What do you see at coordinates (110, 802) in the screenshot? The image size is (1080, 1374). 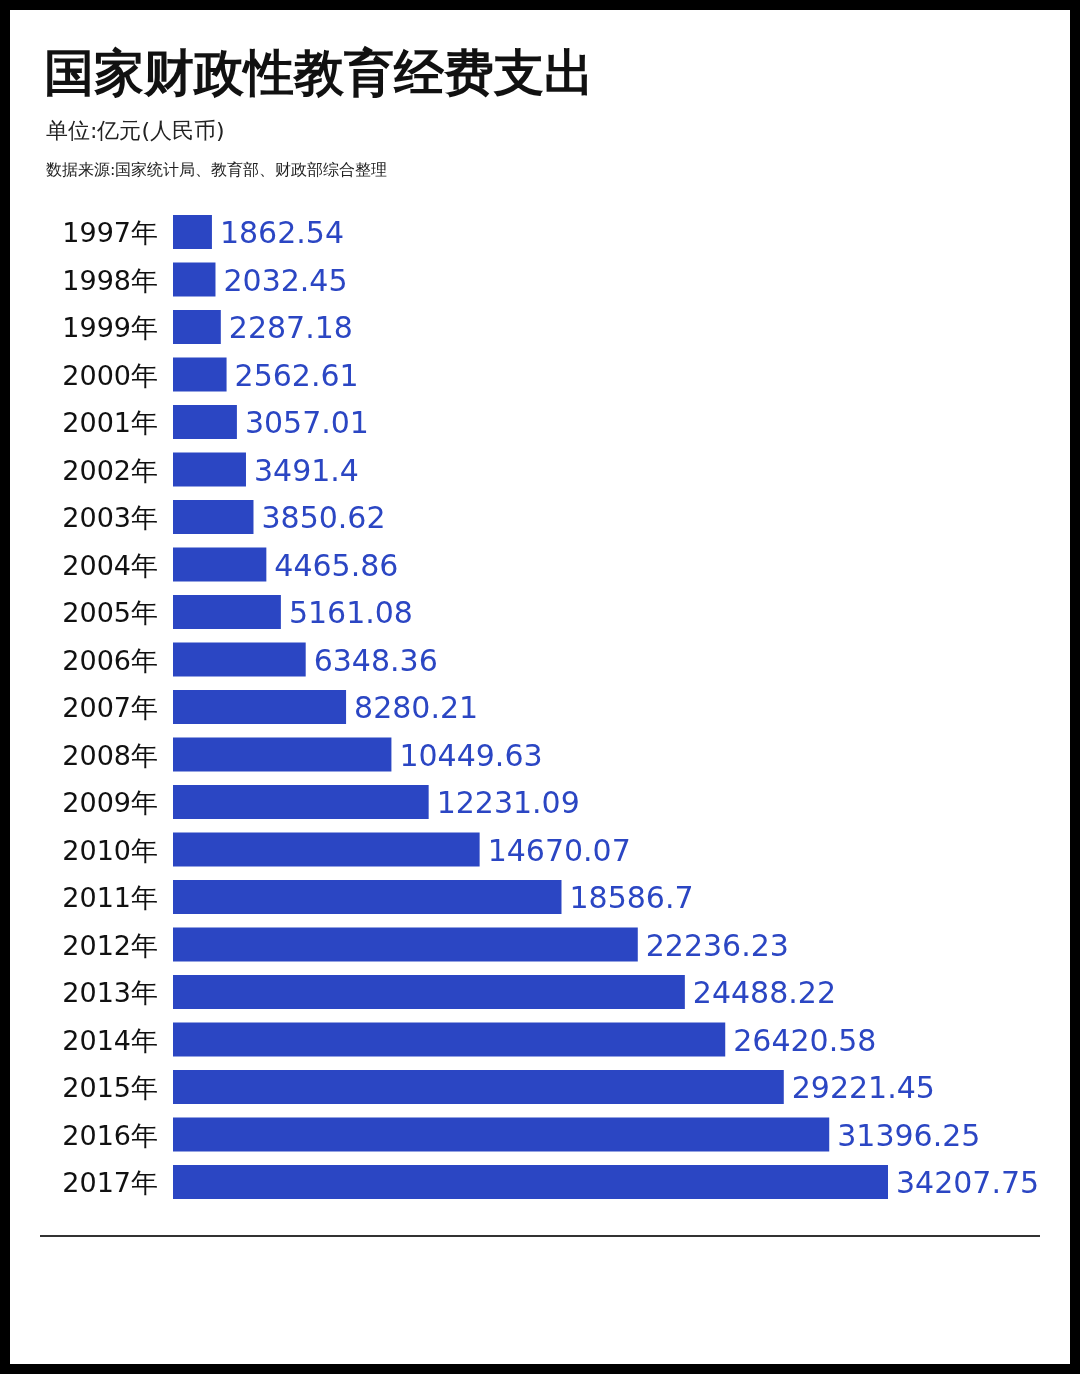 I see `y-tick-label: 2009年` at bounding box center [110, 802].